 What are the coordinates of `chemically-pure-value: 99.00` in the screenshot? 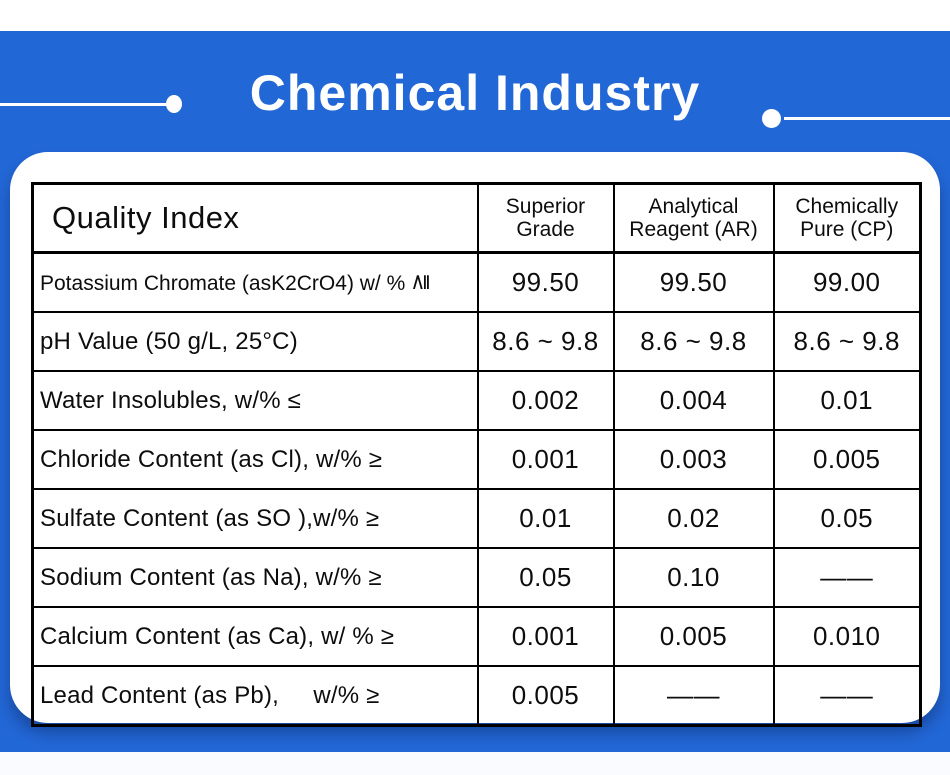 It's located at (847, 282).